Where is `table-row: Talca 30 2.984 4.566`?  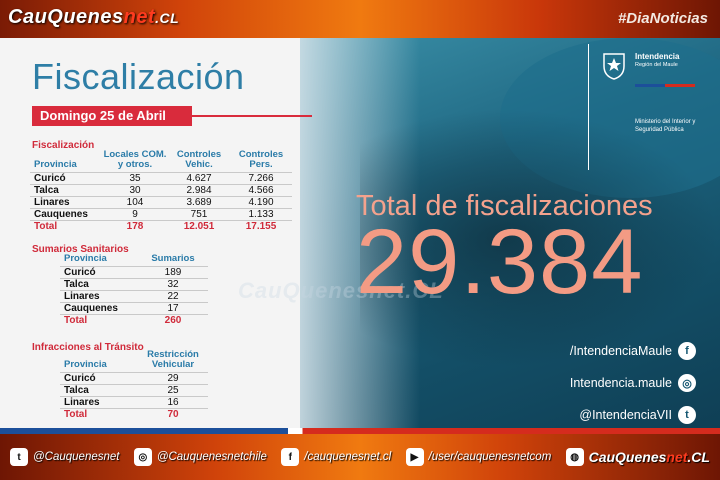 table-row: Talca 30 2.984 4.566 is located at coordinates (161, 190).